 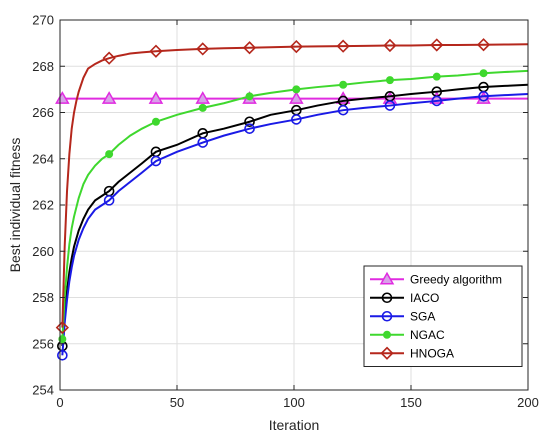 I want to click on y-tick-label: 266, so click(x=43, y=112).